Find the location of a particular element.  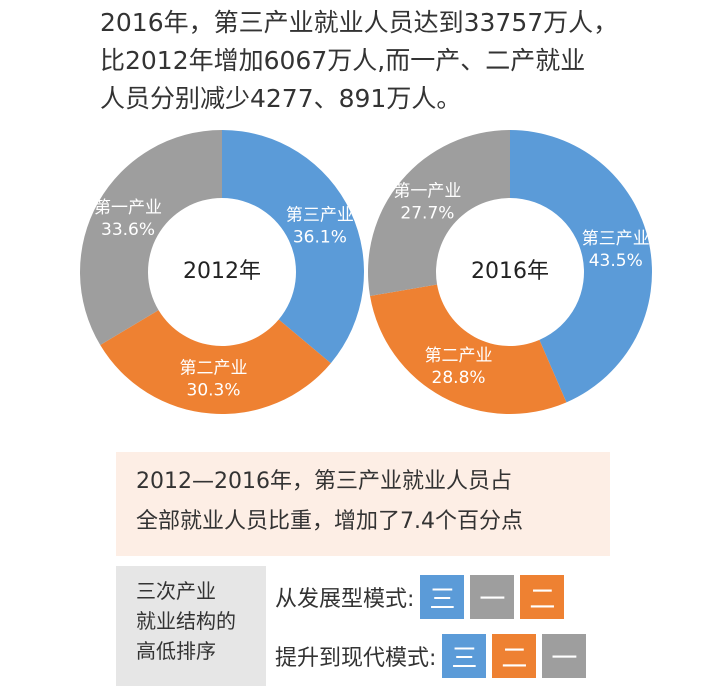

header-line: 2016年，第三产业就业人员达到33757万人， is located at coordinates (359, 22).